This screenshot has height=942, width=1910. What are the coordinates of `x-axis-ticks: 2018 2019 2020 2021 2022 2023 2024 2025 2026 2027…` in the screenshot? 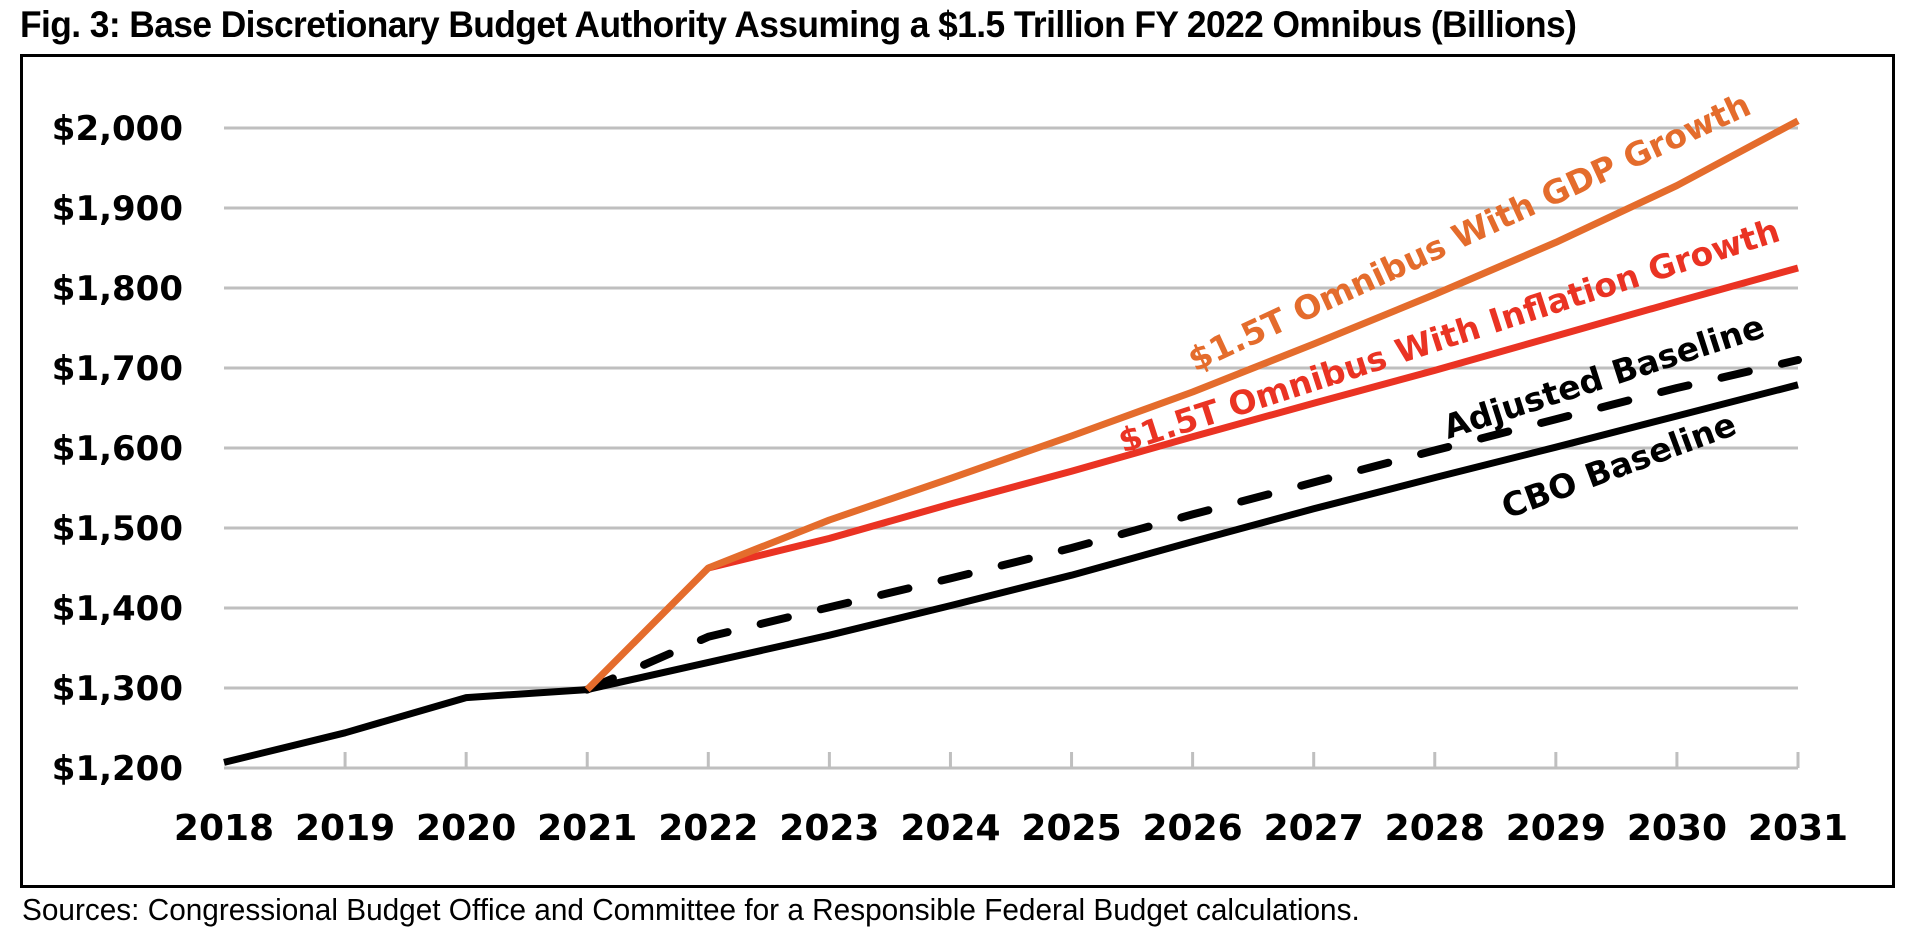 It's located at (1011, 828).